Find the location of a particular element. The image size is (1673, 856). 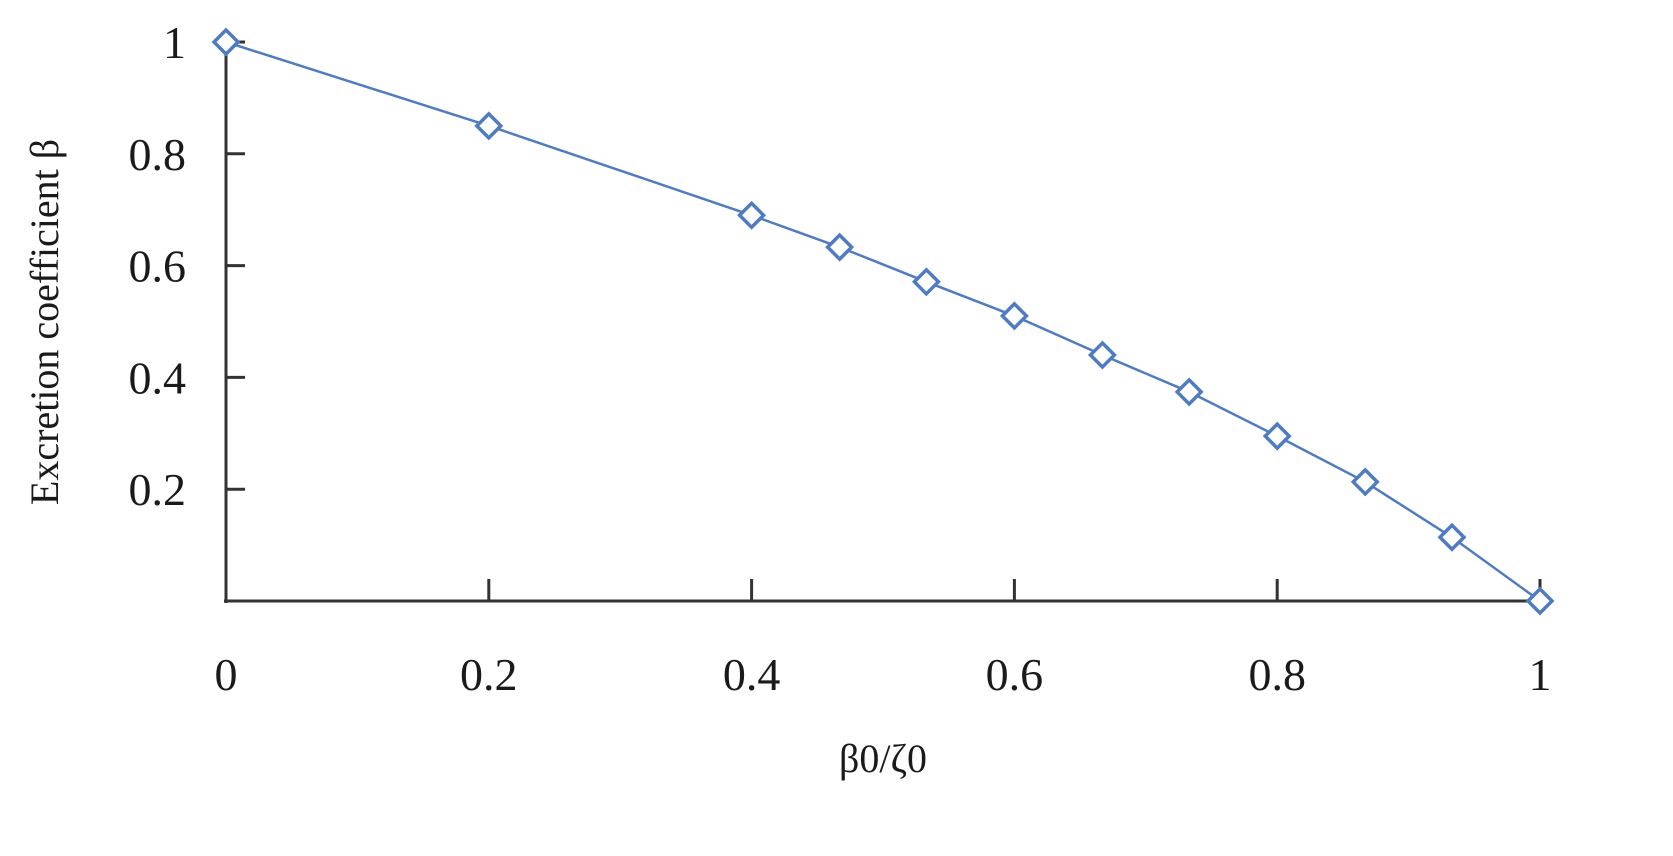

x-axis-title: β0/ζ0 is located at coordinates (883, 758).